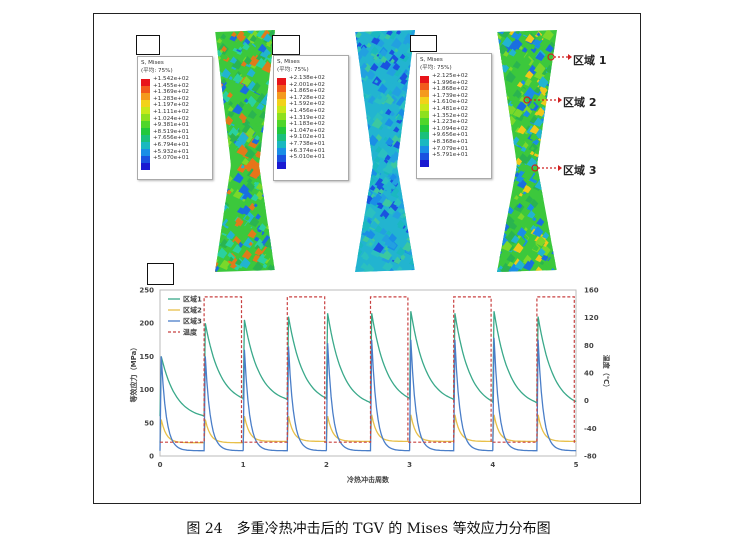 This screenshot has width=737, height=549. What do you see at coordinates (450, 95) in the screenshot?
I see `legend-value: +1.739e+02` at bounding box center [450, 95].